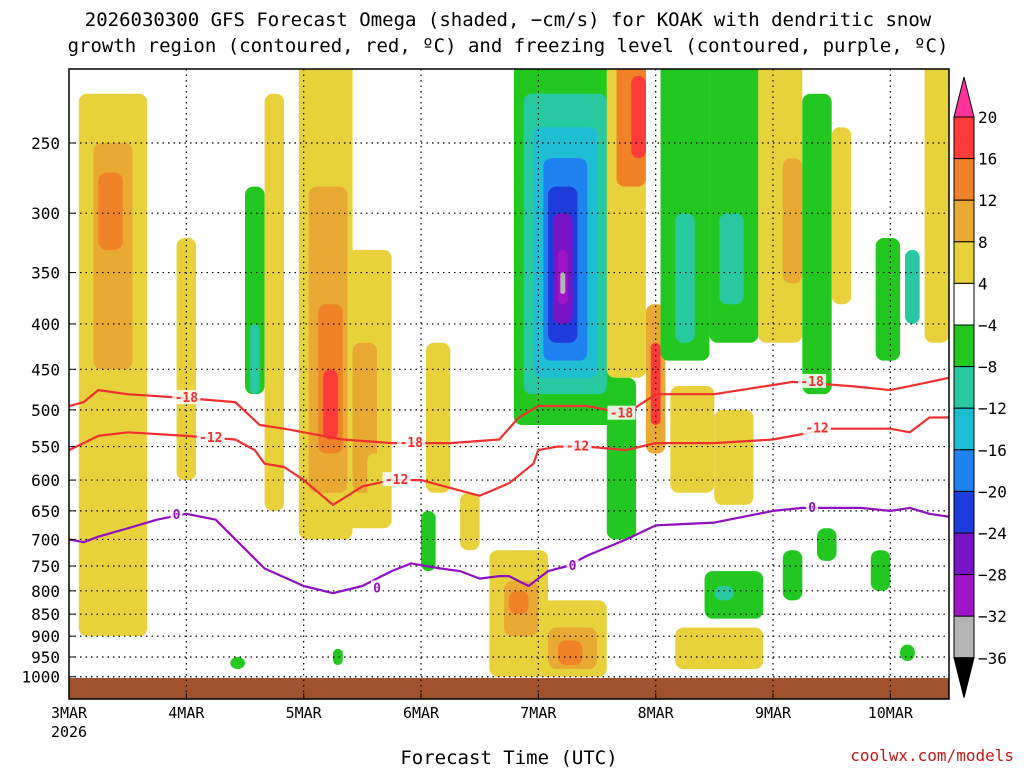 Image resolution: width=1024 pixels, height=768 pixels. What do you see at coordinates (45, 410) in the screenshot?
I see `y-tick-label: 500` at bounding box center [45, 410].